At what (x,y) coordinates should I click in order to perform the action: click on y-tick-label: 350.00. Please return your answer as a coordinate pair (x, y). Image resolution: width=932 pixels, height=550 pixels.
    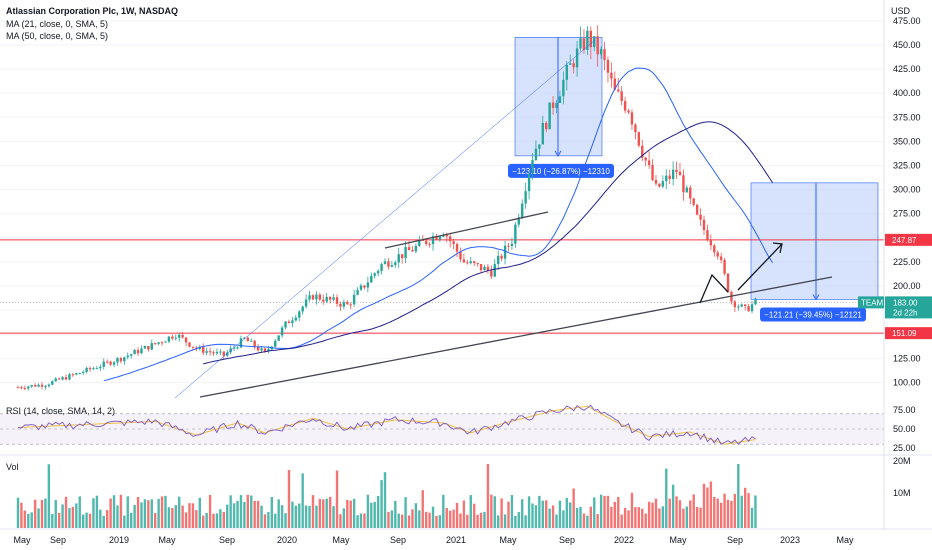
    Looking at the image, I should click on (907, 141).